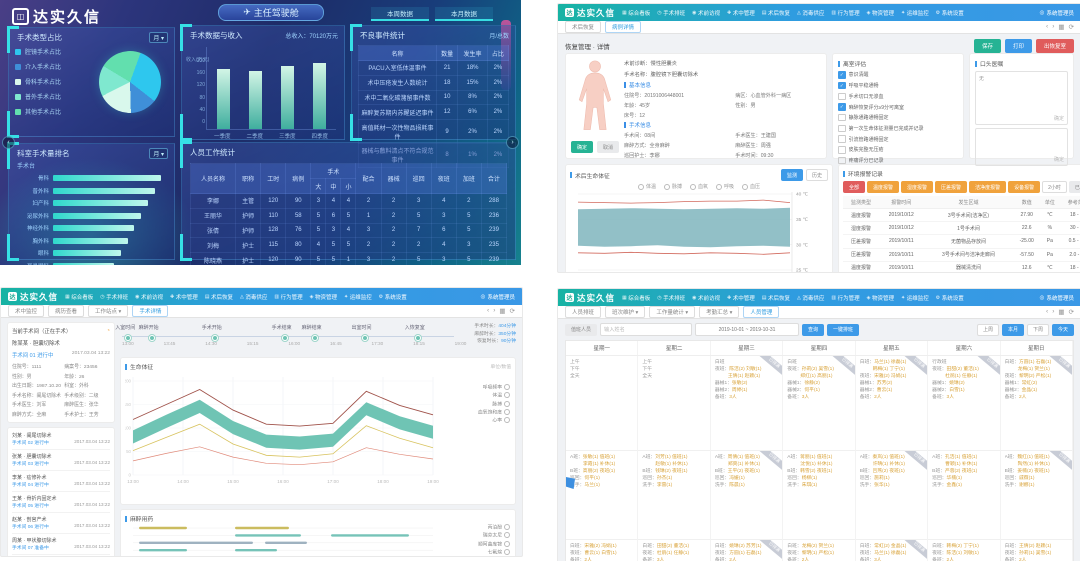 The height and width of the screenshot is (561, 1080). Describe the element at coordinates (664, 485) in the screenshot. I see `shift-staff: 李雷(1)` at that location.